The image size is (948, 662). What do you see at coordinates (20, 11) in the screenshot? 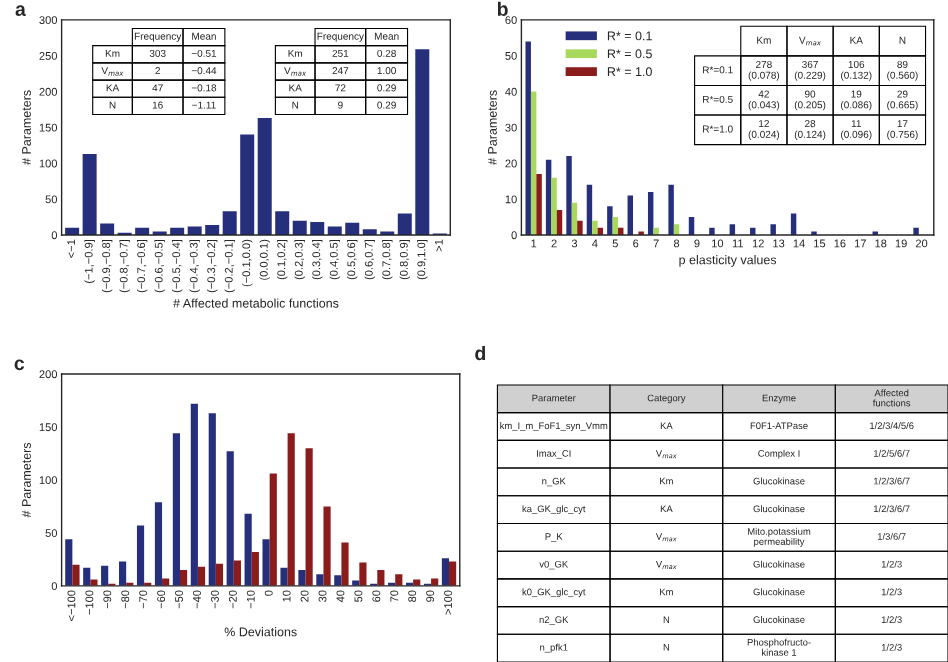
I see `chart-title: a` at bounding box center [20, 11].